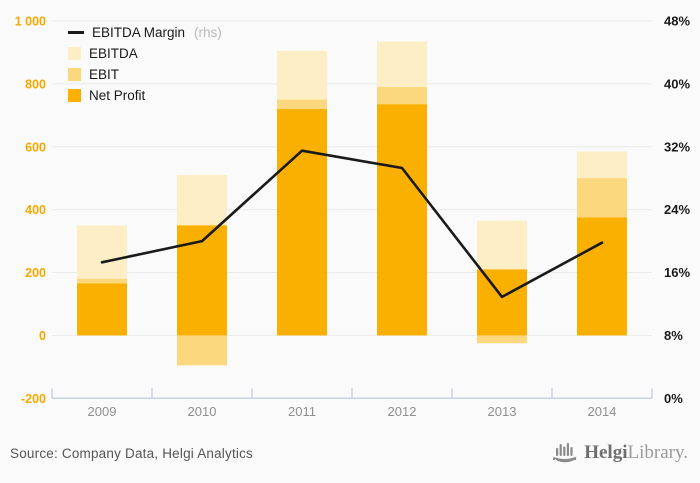 Image resolution: width=700 pixels, height=483 pixels. I want to click on bar-net-profit-2014, so click(602, 276).